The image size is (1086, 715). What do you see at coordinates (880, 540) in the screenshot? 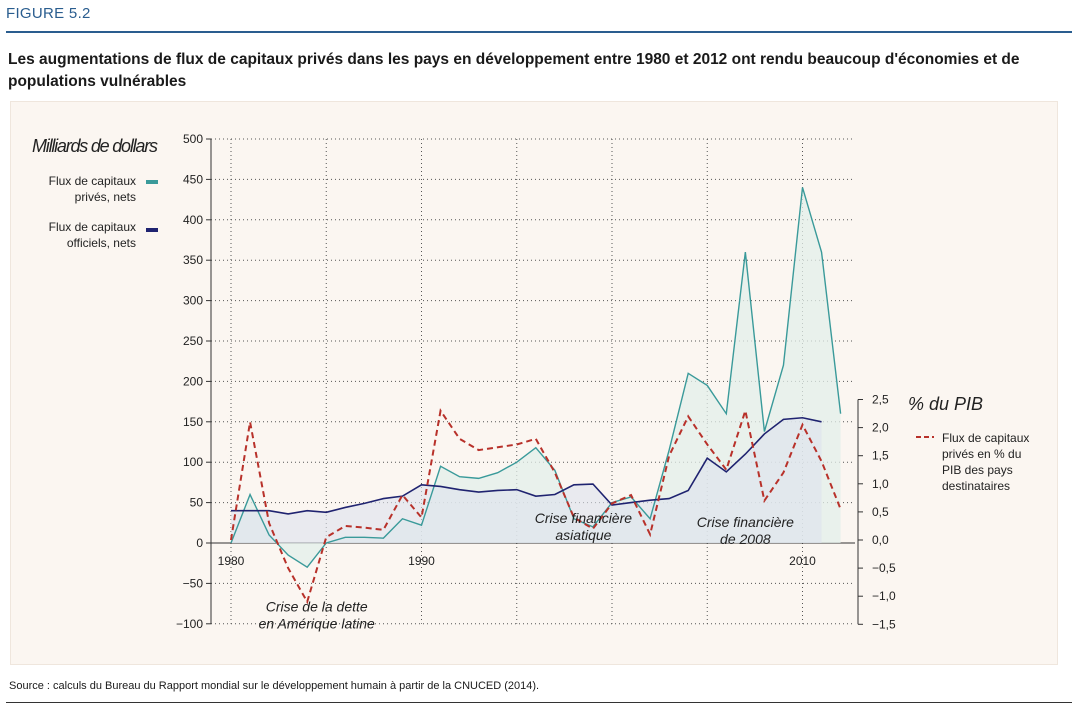
I see `y2-tick-label: 0,0` at bounding box center [880, 540].